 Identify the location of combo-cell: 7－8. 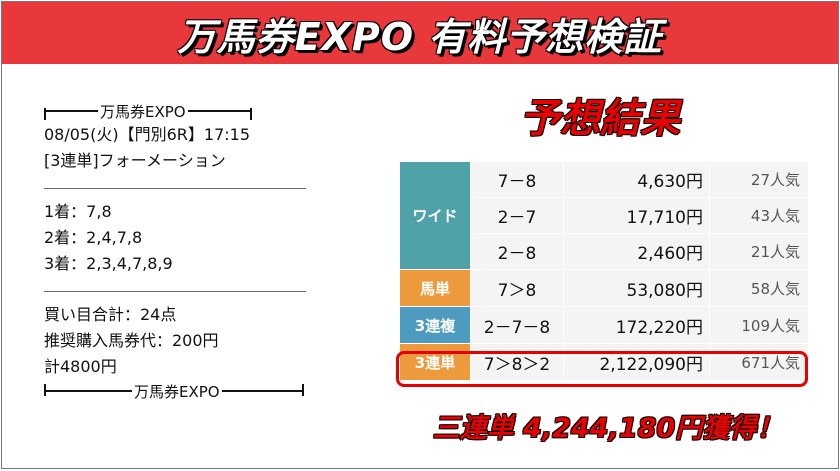
(516, 179).